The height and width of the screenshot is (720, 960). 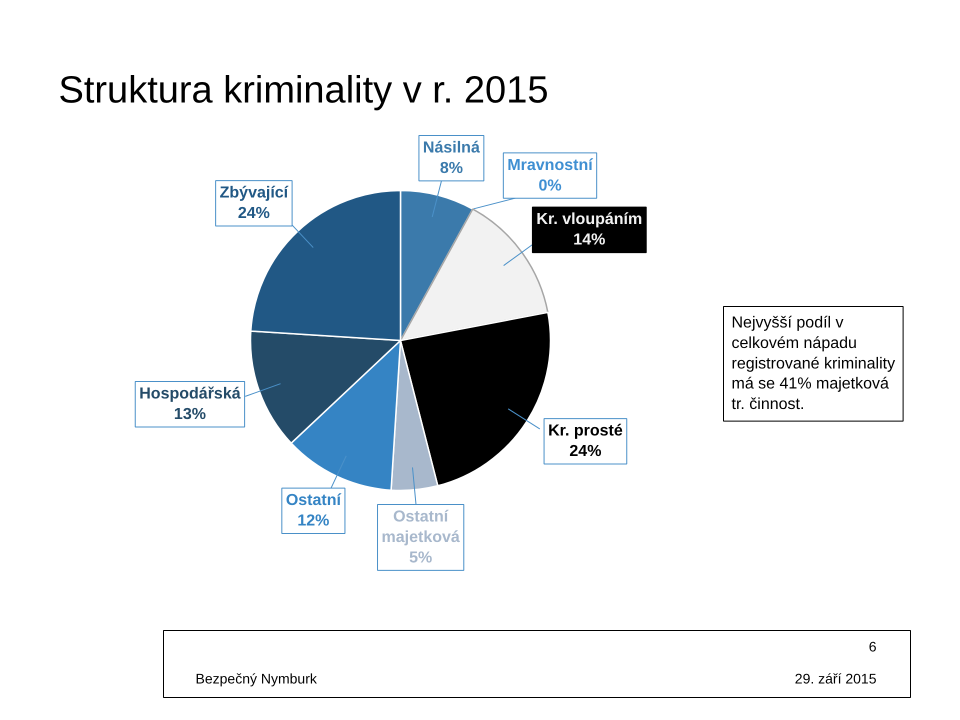 I want to click on slice-label: Kr. prosté, so click(x=585, y=431).